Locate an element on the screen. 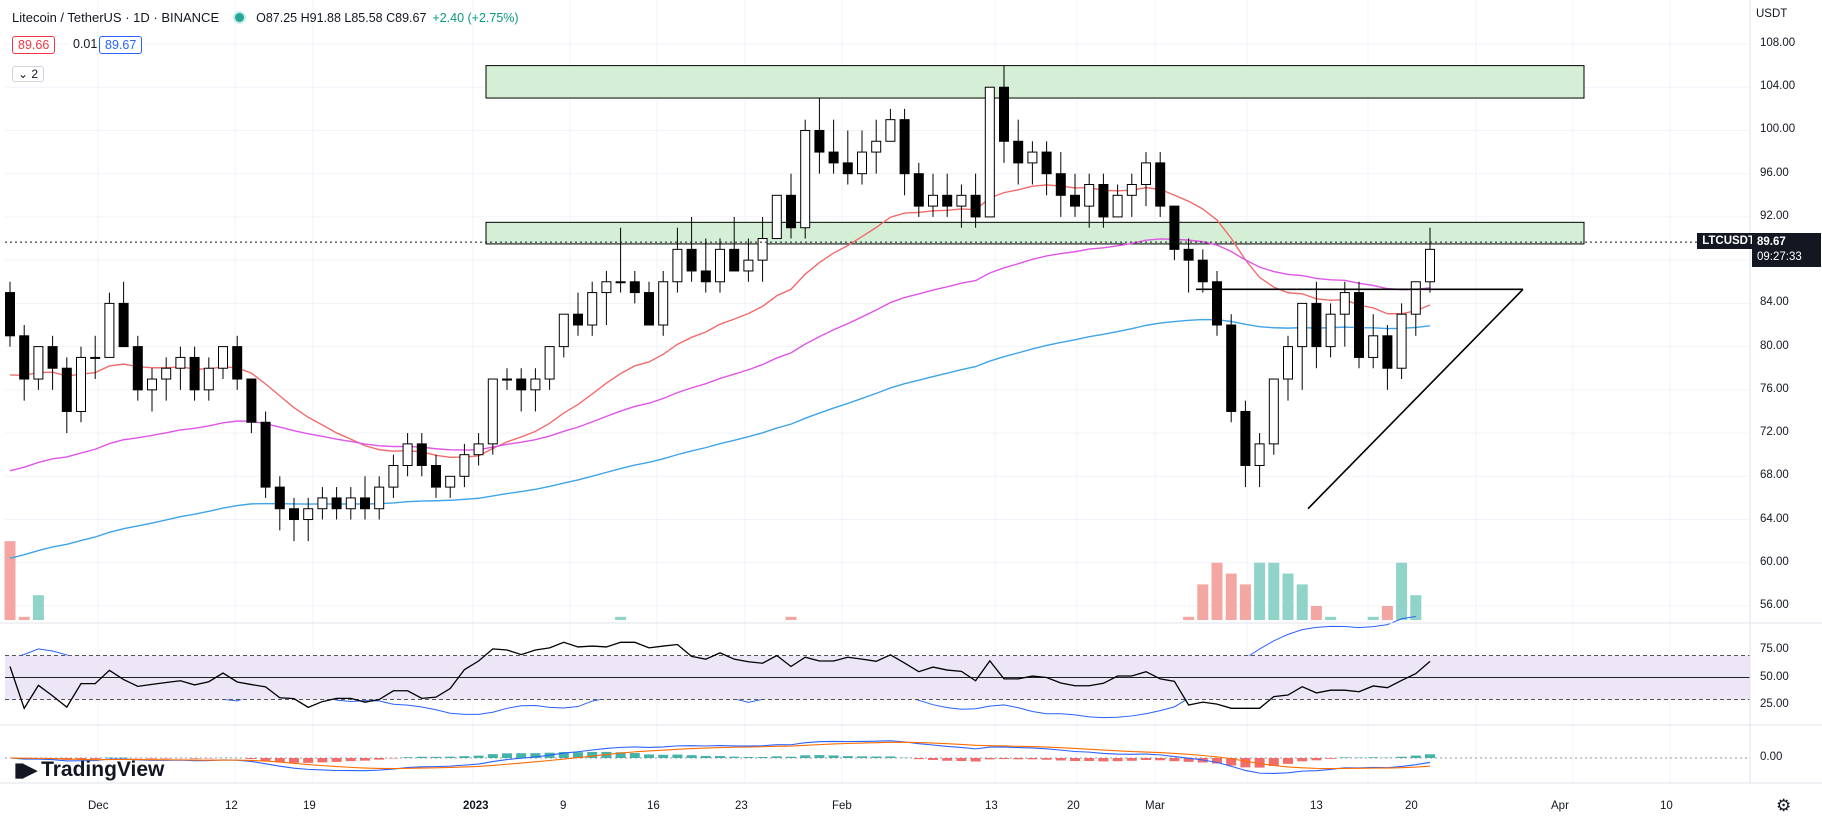  price-tick-label: 96.00 is located at coordinates (1774, 172).